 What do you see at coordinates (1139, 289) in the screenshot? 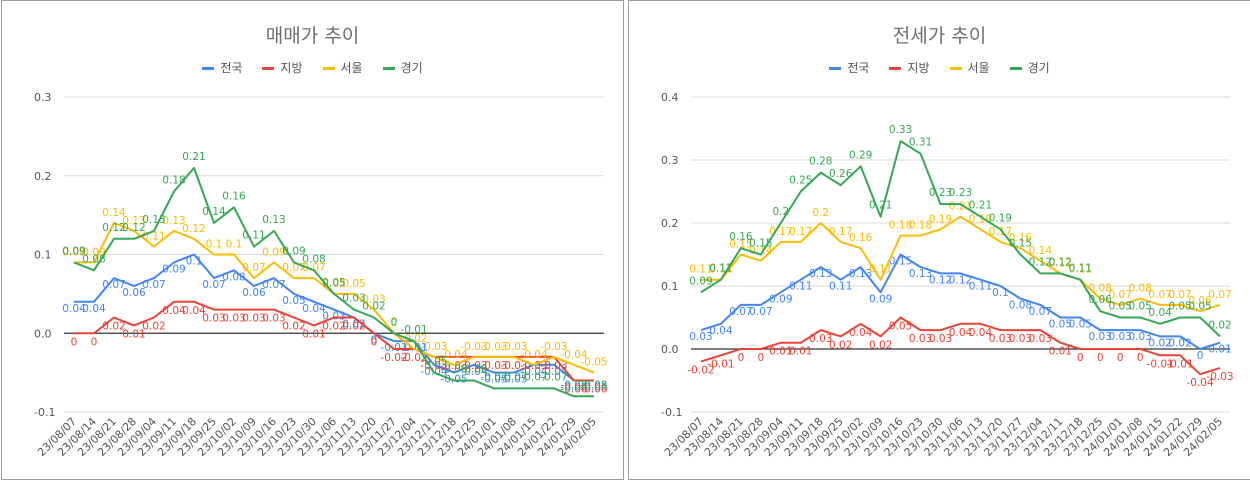
I see `data-label: 0.08` at bounding box center [1139, 289].